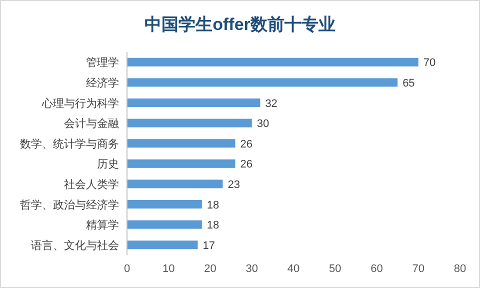 The image size is (480, 288). I want to click on y-tick-label: 精算学, so click(102, 226).